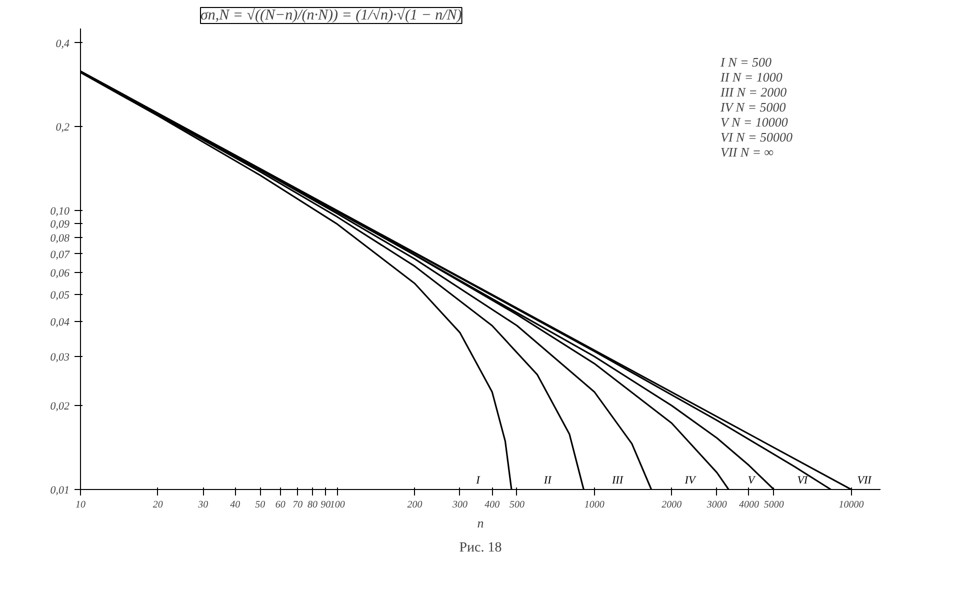 The height and width of the screenshot is (600, 961). I want to click on x-tick-label: 4000, so click(748, 505).